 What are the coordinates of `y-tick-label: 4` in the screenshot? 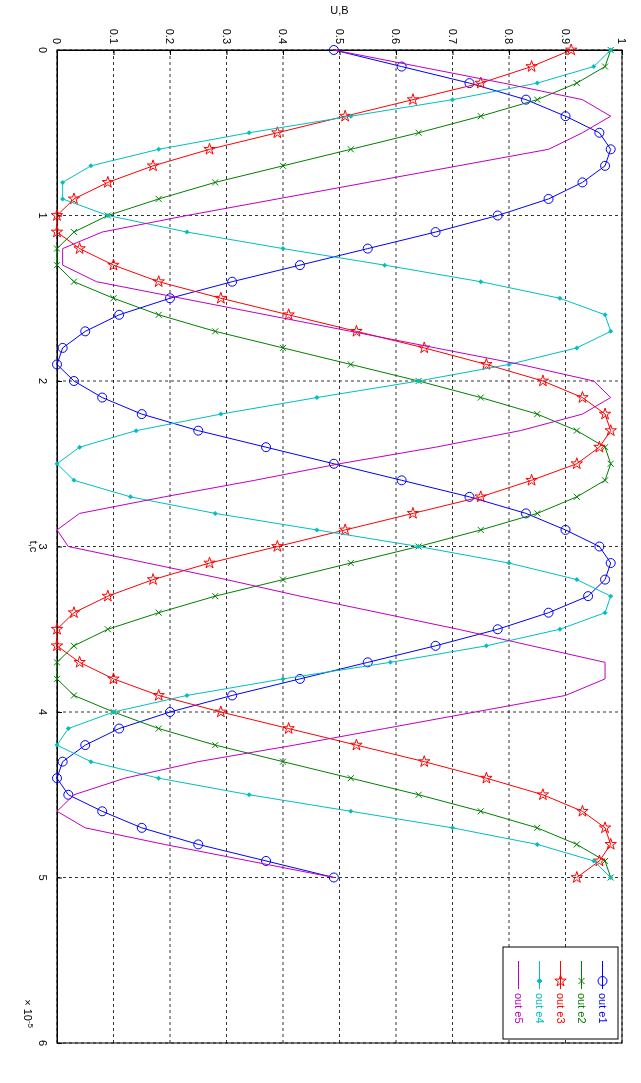 It's located at (43, 712).